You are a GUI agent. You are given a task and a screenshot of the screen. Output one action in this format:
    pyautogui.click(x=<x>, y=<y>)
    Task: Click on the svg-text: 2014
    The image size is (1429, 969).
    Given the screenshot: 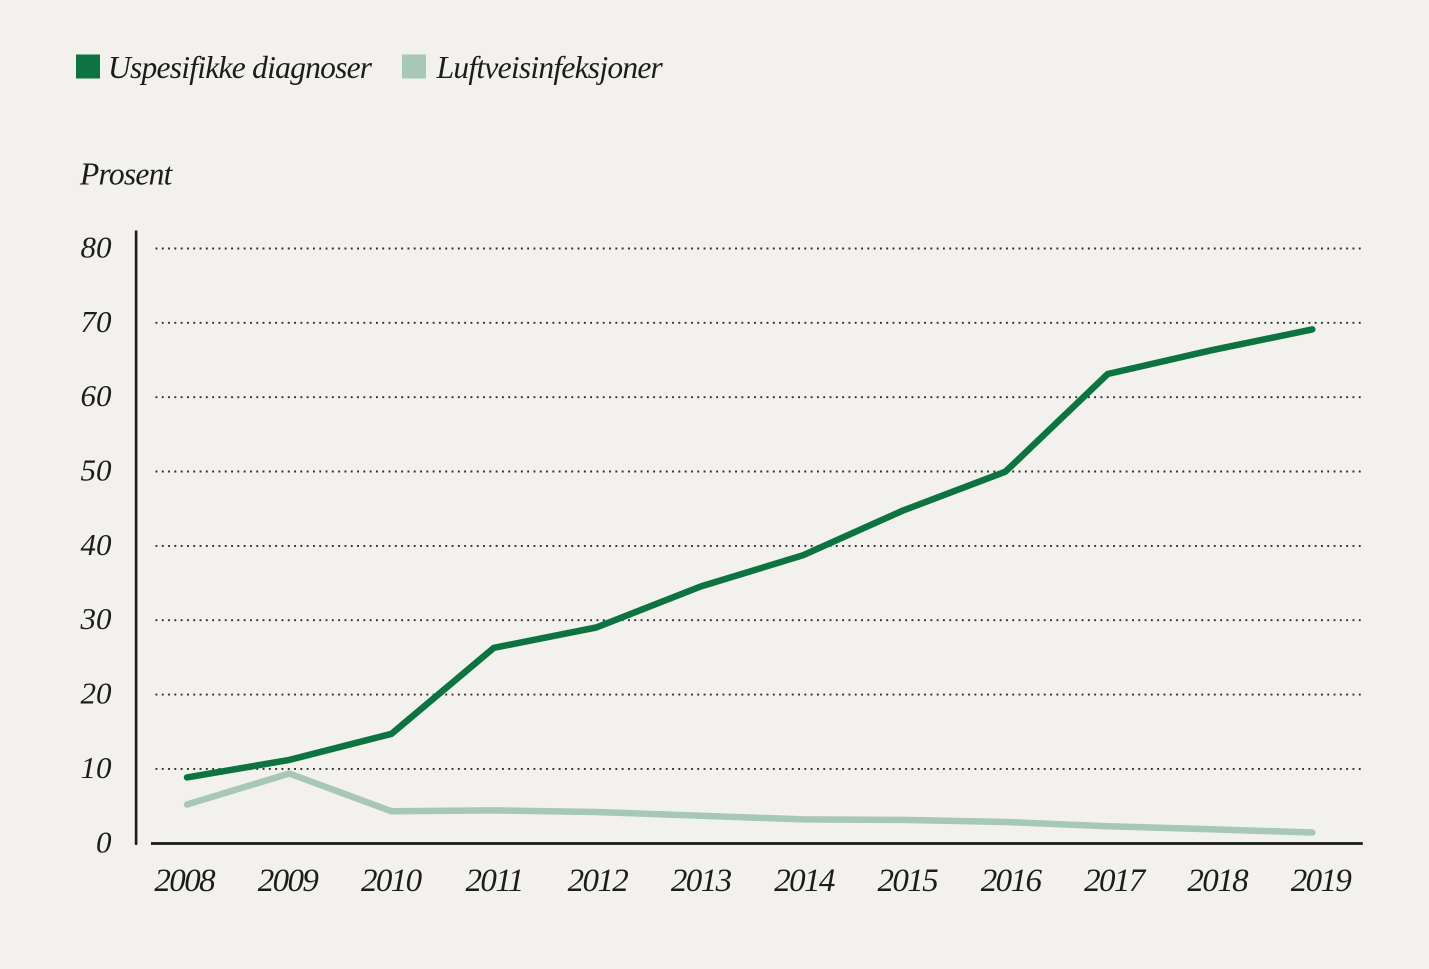 What is the action you would take?
    pyautogui.click(x=804, y=881)
    